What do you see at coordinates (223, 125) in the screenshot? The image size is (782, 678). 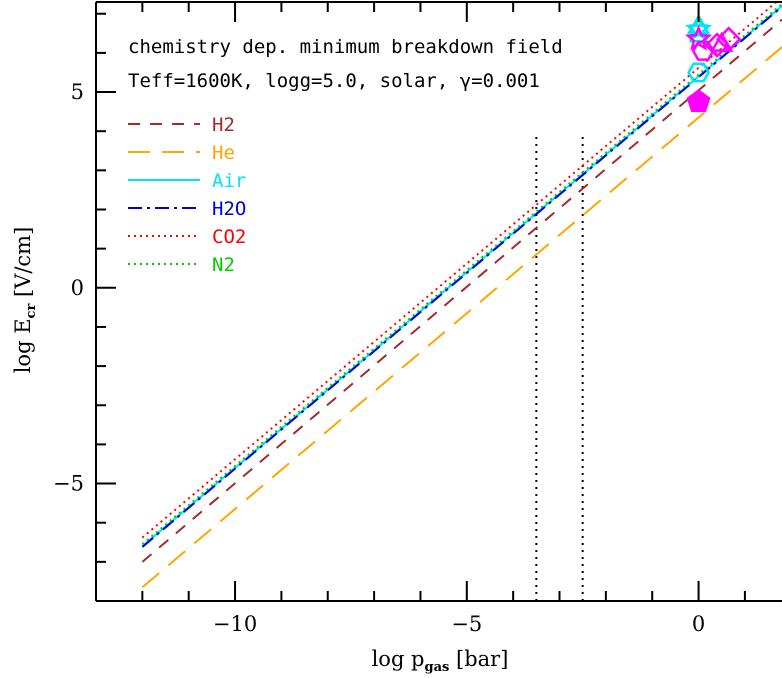 I see `legend-label-h2: H2` at bounding box center [223, 125].